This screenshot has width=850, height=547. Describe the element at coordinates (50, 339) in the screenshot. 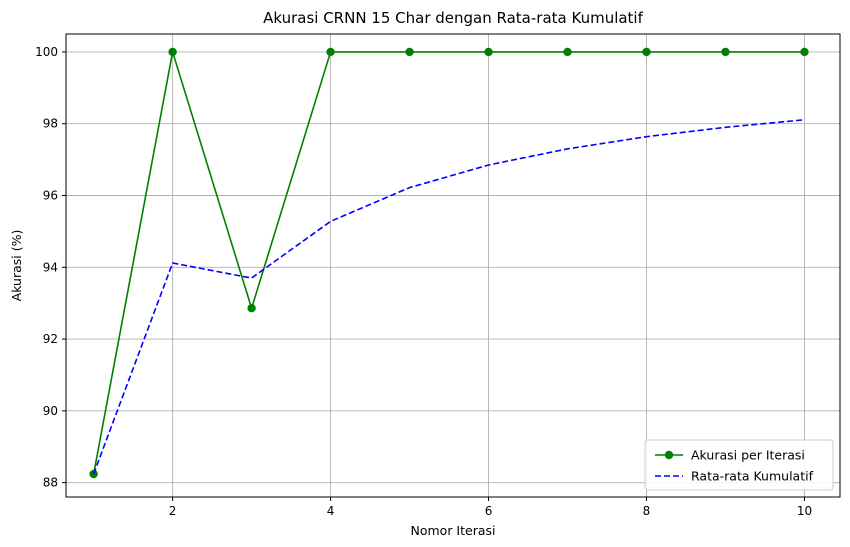

I see `y-tick-label: 92` at that location.